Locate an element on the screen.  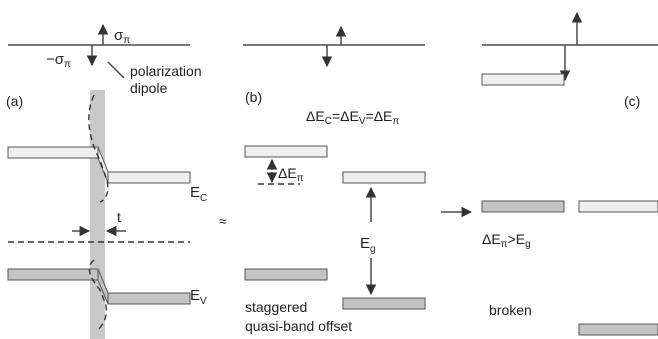
sigma-neg-label: −σπ is located at coordinates (58, 60).